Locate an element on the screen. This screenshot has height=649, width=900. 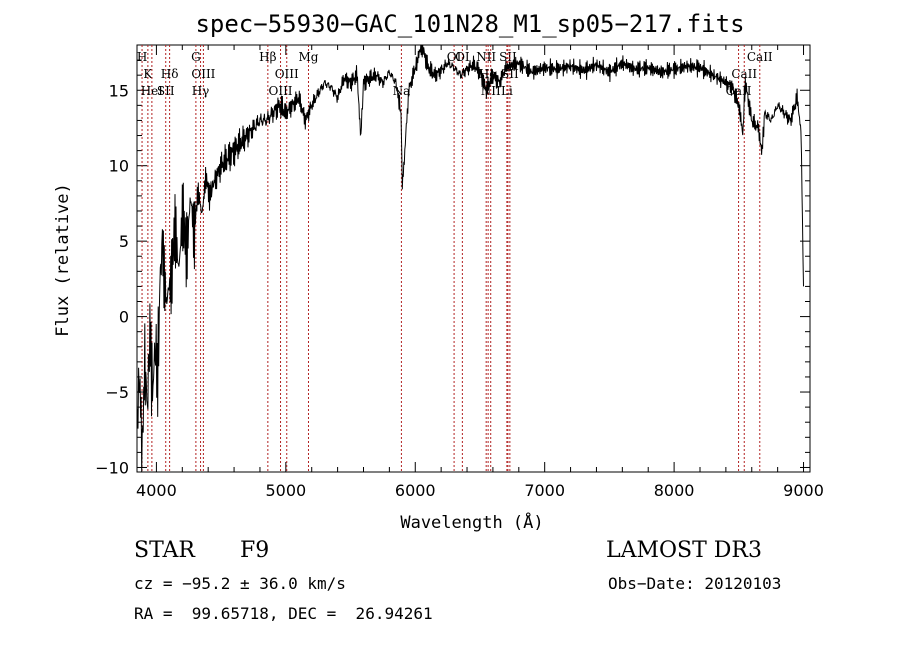
subclass: F9 is located at coordinates (255, 550).